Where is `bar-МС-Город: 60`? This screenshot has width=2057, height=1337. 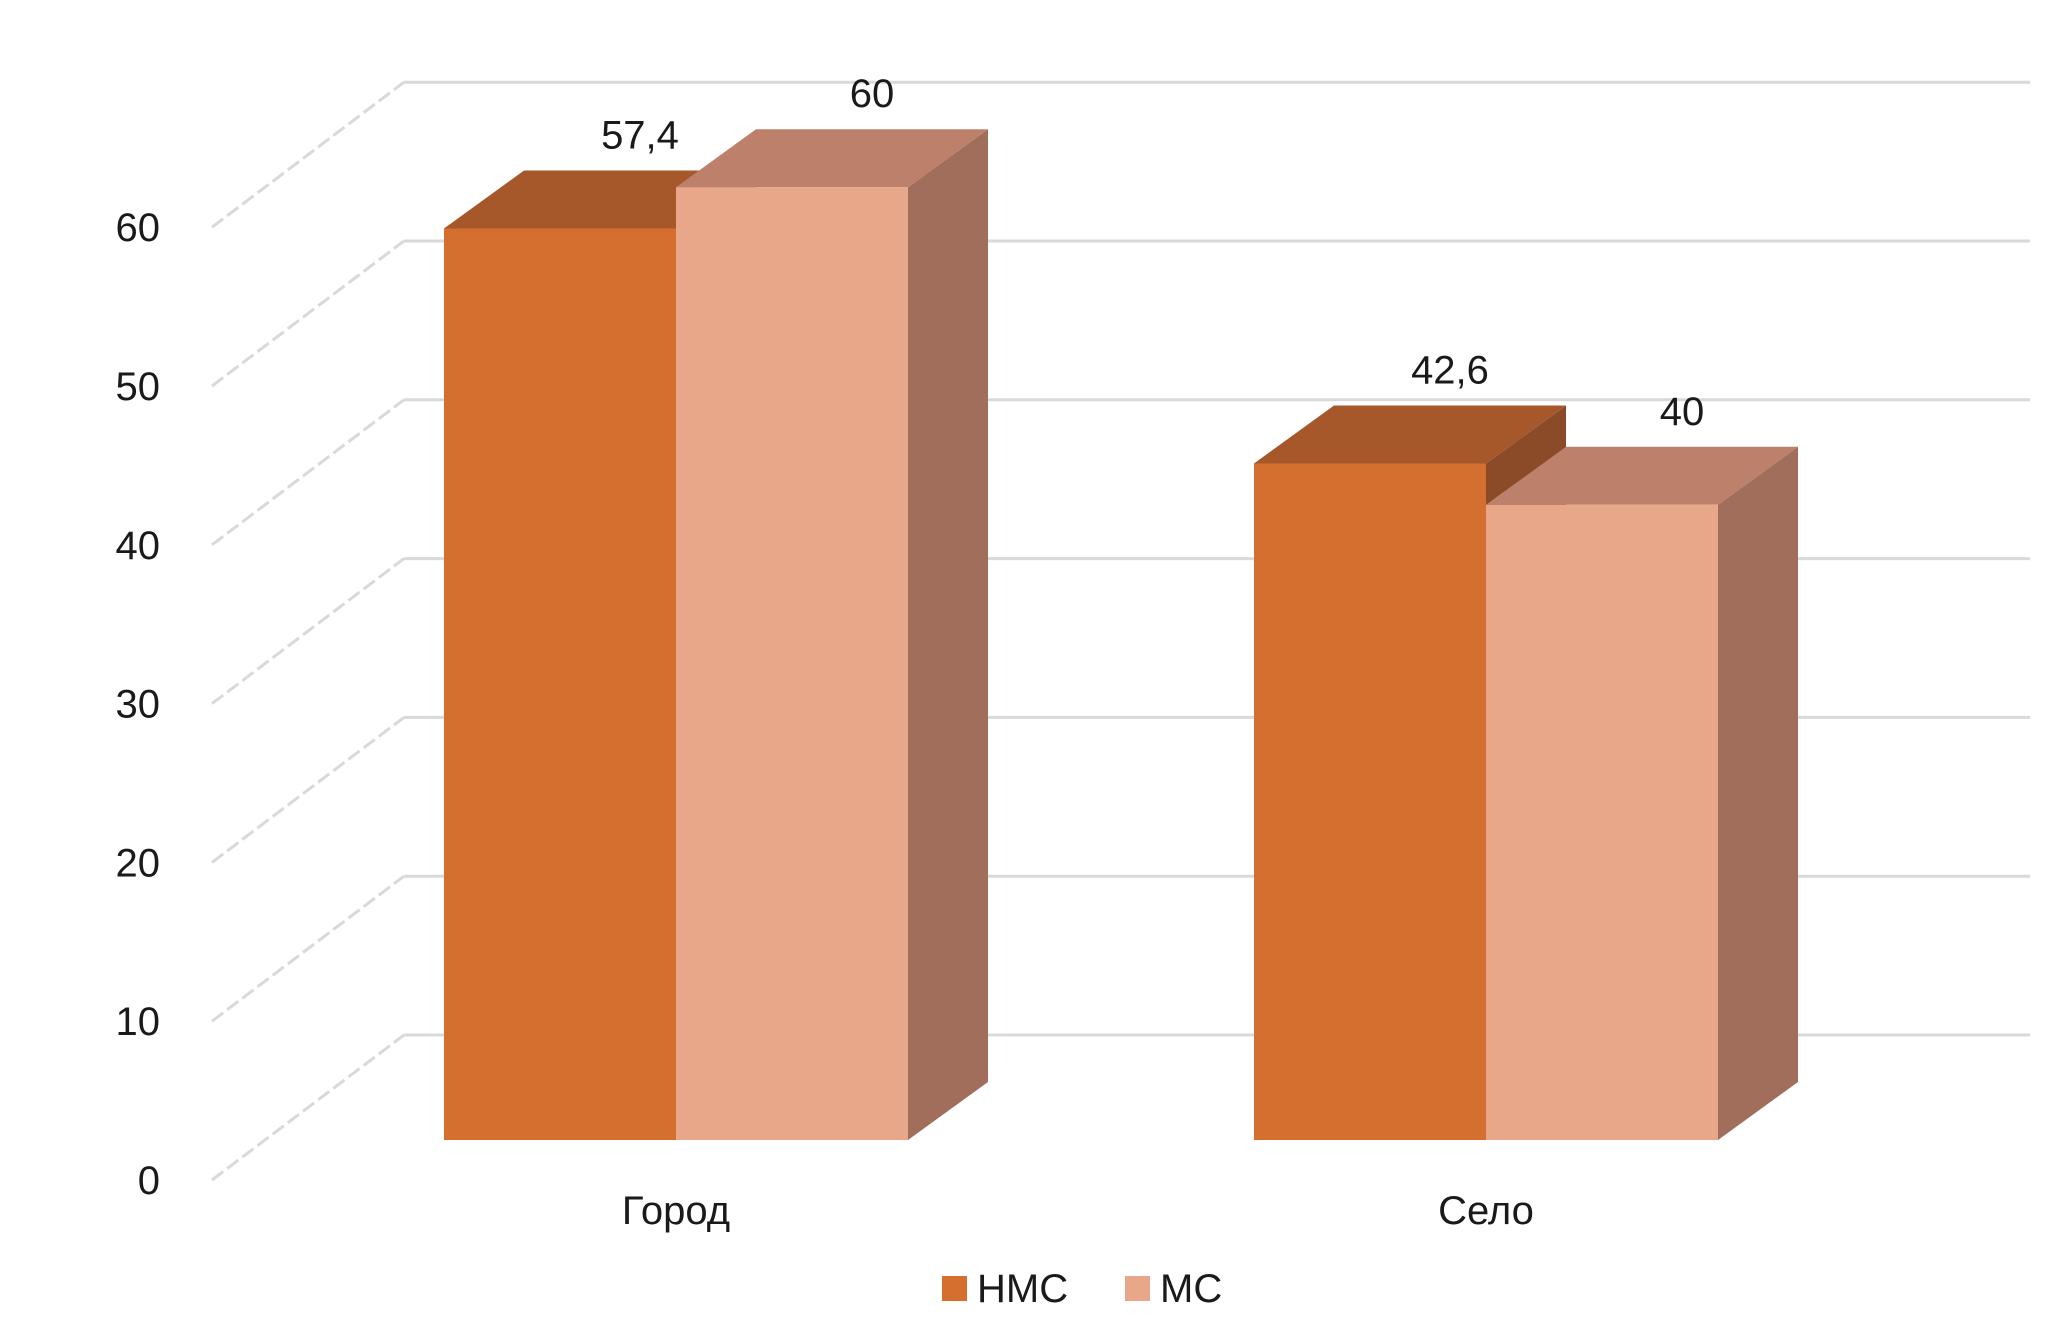
bar-МС-Город: 60 is located at coordinates (832, 606).